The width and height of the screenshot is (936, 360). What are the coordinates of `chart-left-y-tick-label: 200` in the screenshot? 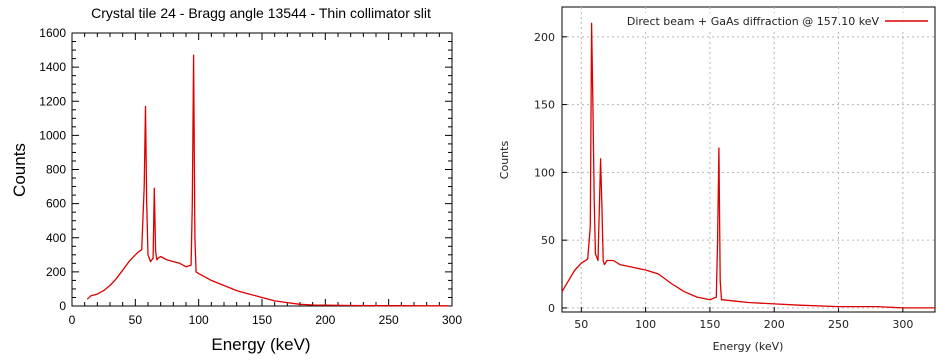 It's located at (56, 272).